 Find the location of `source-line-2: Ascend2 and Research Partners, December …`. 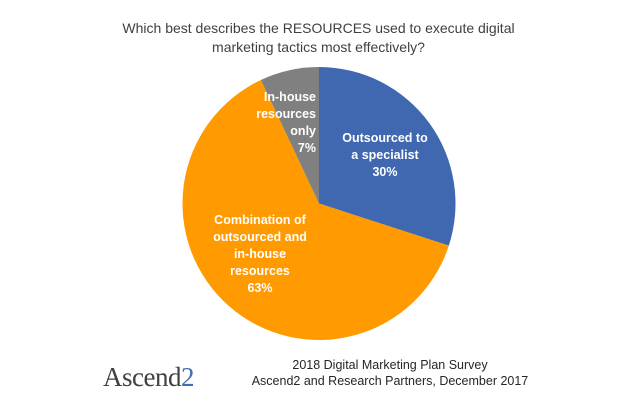

source-line-2: Ascend2 and Research Partners, December … is located at coordinates (390, 381).